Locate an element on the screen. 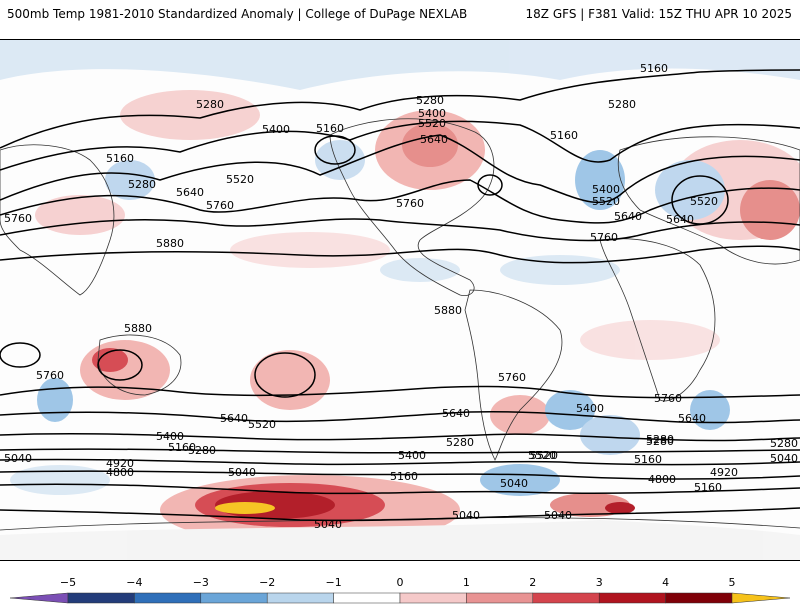 This screenshot has width=800, height=604. colorbar-tick-label: 4 is located at coordinates (666, 582).